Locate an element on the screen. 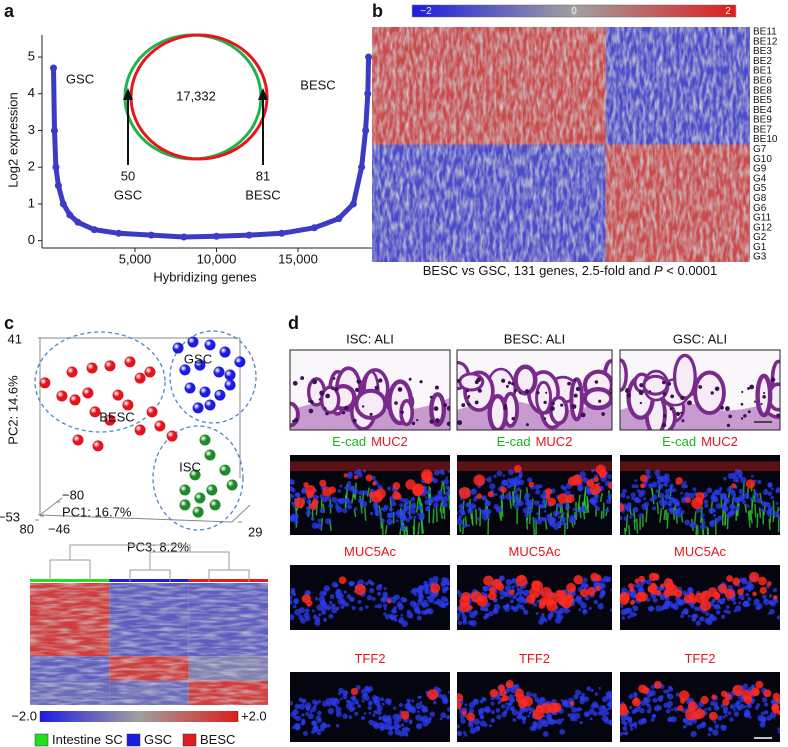 The image size is (788, 747). legend-label: Intestine SC is located at coordinates (87, 739).